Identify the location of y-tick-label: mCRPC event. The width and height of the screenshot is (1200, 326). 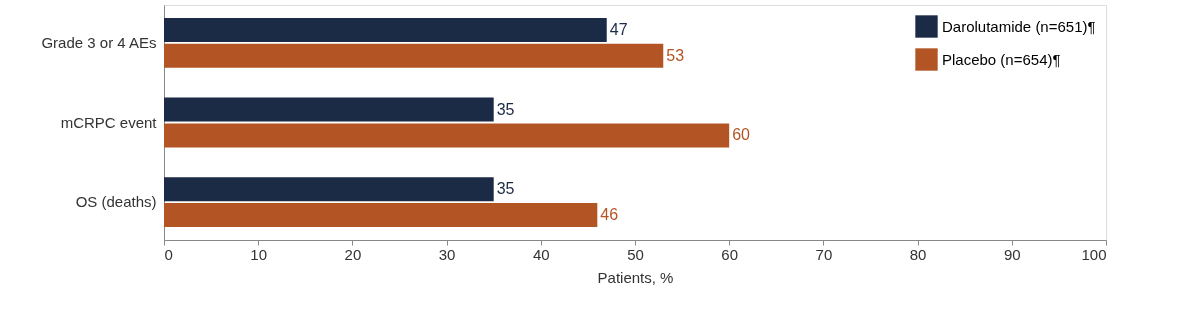
(109, 122).